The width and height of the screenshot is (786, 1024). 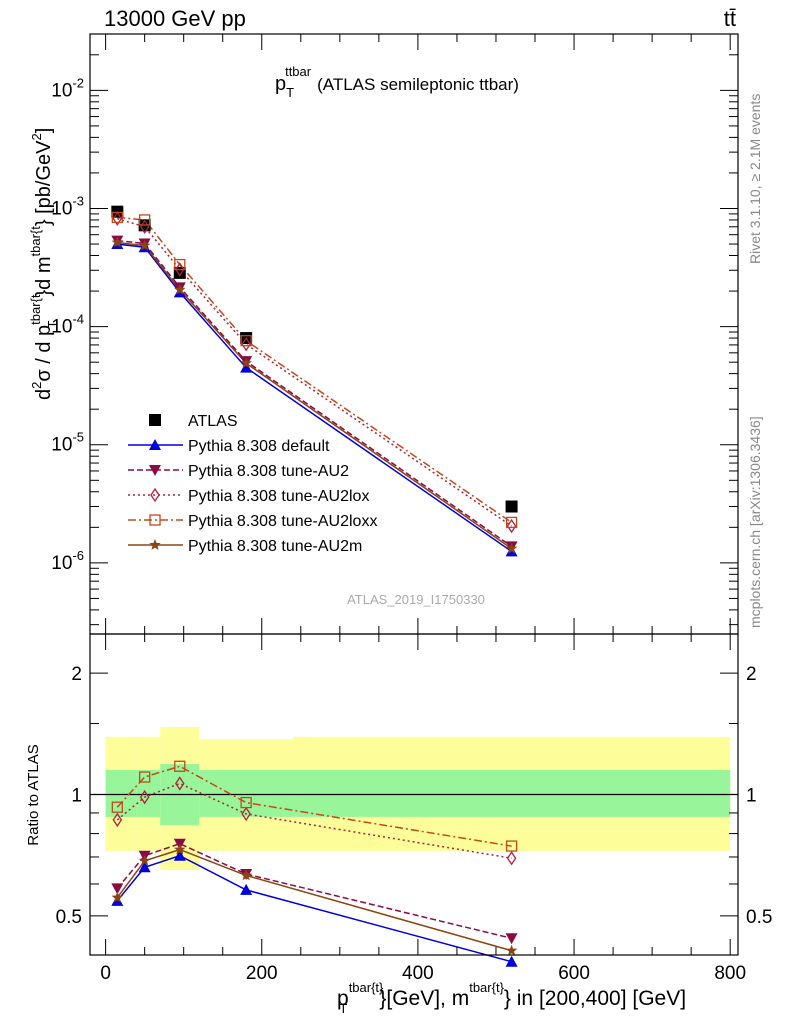 I want to click on energy-label: 13000 GeV pp, so click(x=175, y=18).